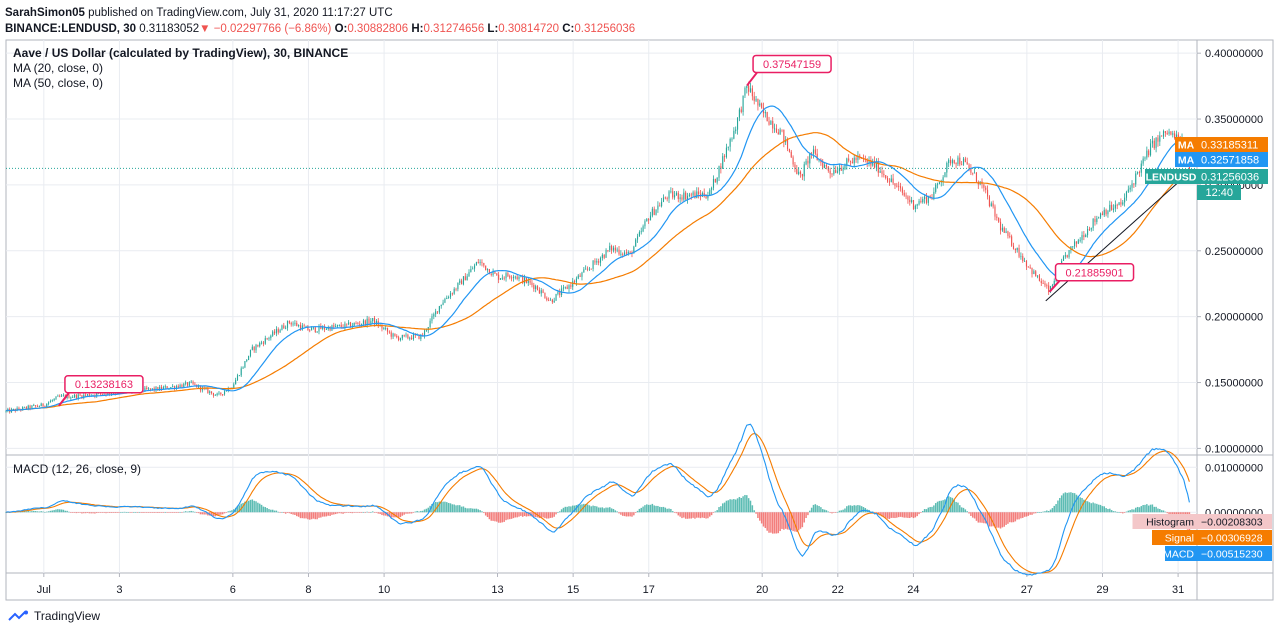 This screenshot has height=634, width=1280. What do you see at coordinates (169, 29) in the screenshot?
I see `last-price: 0.31183052` at bounding box center [169, 29].